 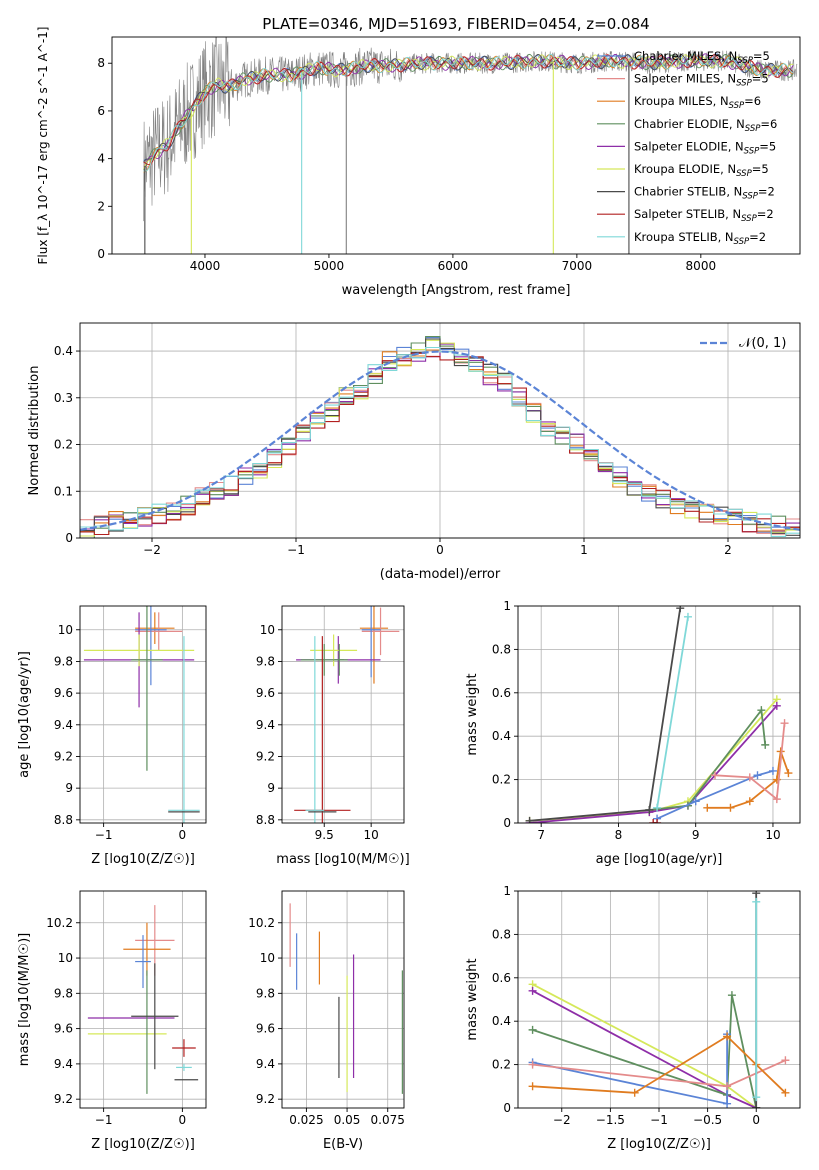 I want to click on x-tick-label: −0.5, so click(x=707, y=1120).